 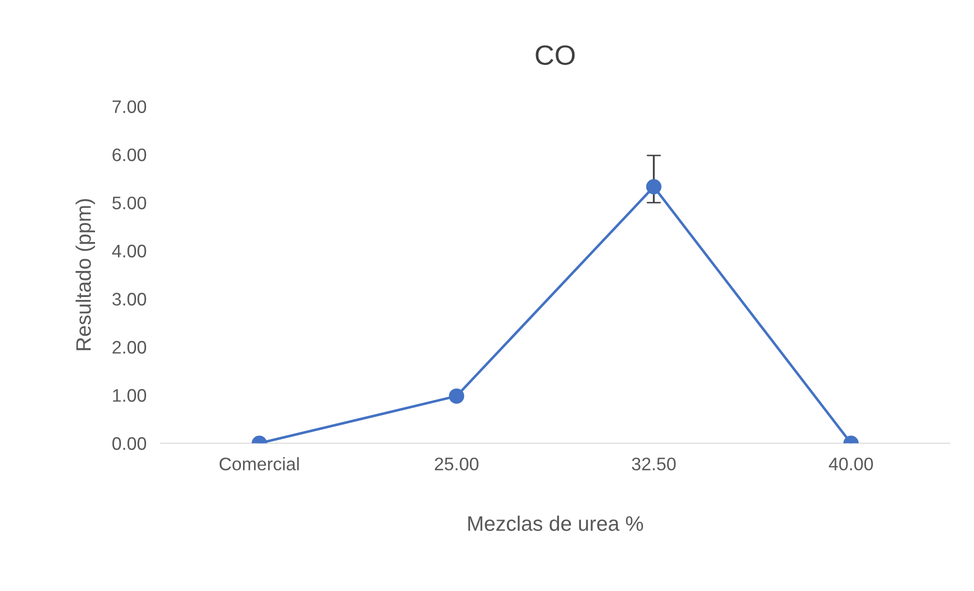 I want to click on y-tick-label: 1.00, so click(x=129, y=395).